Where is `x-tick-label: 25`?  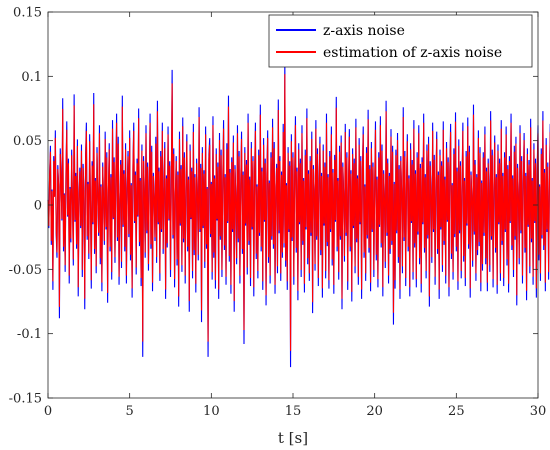 x-tick-label: 25 is located at coordinates (456, 411).